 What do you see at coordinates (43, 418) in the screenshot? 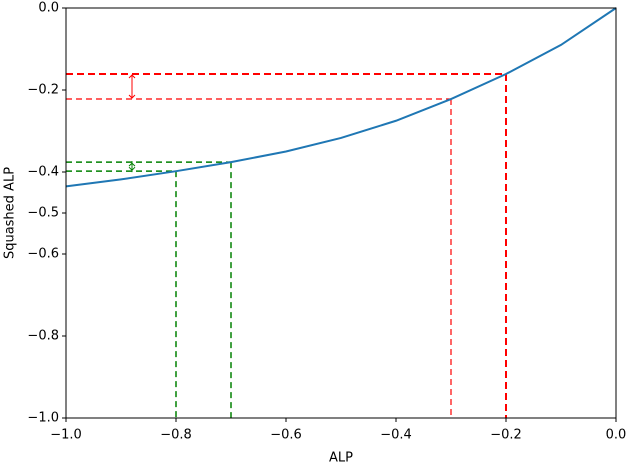
I see `y-tick-label: −1.0` at bounding box center [43, 418].